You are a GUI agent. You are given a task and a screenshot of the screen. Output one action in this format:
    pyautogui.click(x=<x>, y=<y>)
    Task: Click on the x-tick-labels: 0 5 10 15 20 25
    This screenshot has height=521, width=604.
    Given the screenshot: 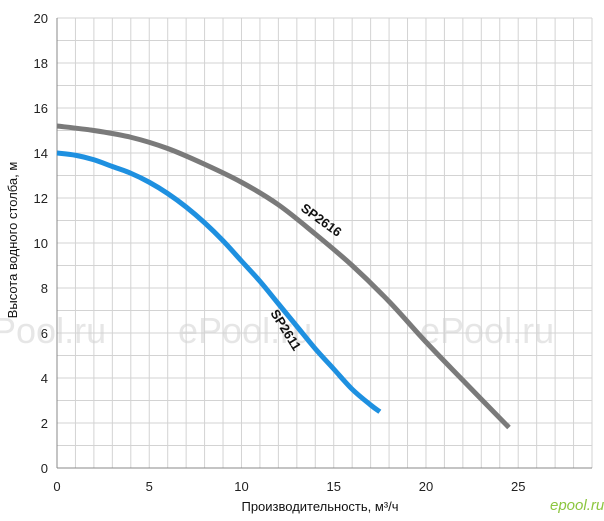 What is the action you would take?
    pyautogui.click(x=289, y=486)
    